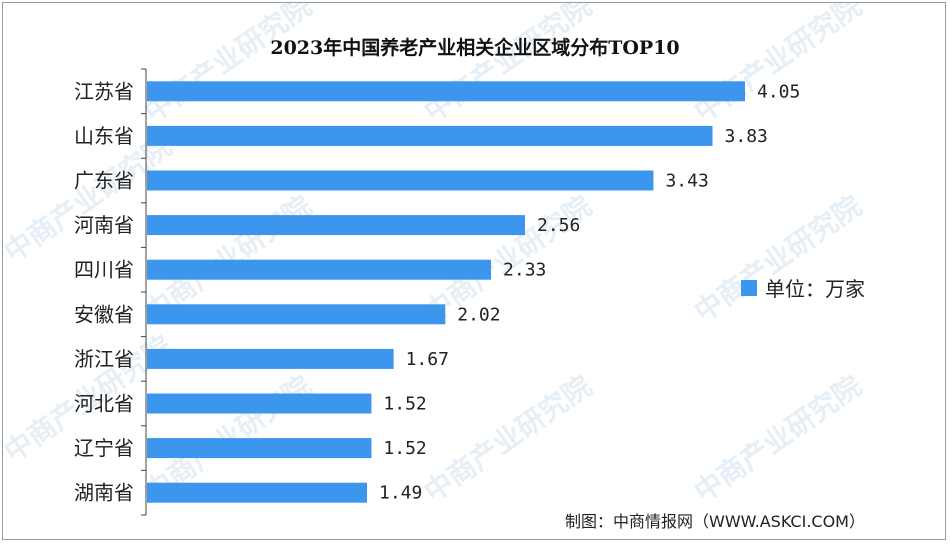  Describe the element at coordinates (746, 136) in the screenshot. I see `value-label: 3.83` at that location.